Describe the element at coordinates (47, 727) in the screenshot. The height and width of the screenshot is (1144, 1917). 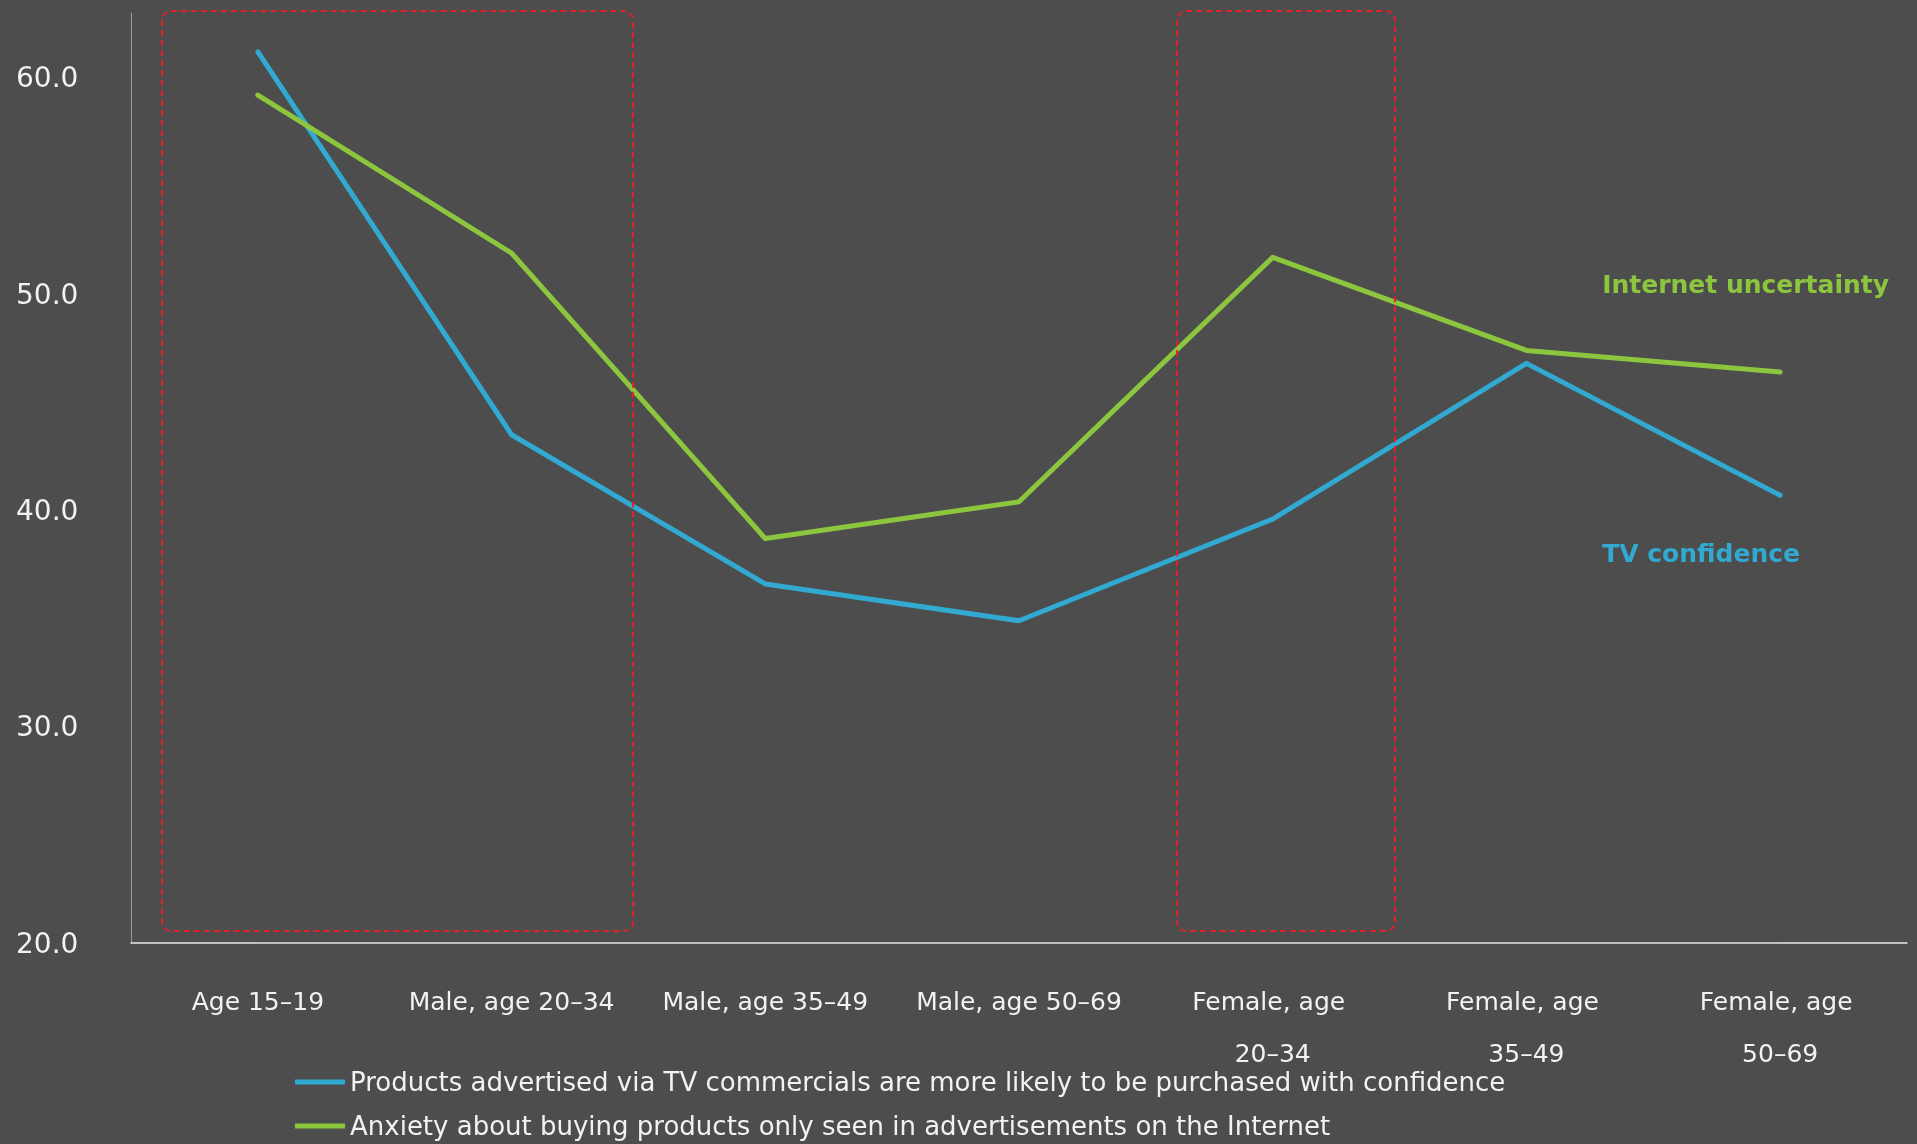
I see `y-tick-label: 30.0` at that location.